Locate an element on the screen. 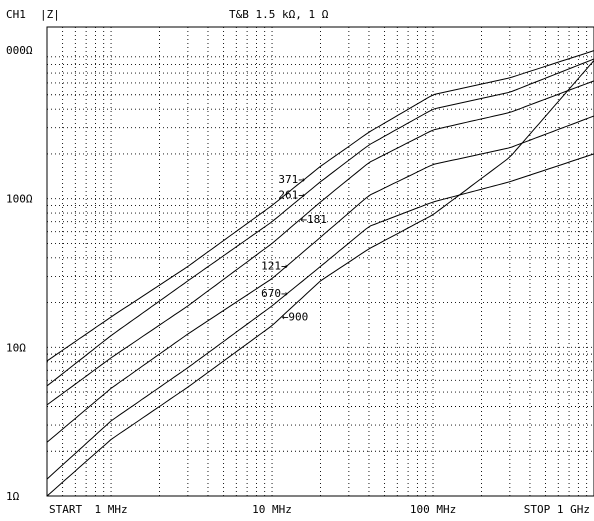 The height and width of the screenshot is (521, 594). channel-label: CH1 is located at coordinates (16, 14).